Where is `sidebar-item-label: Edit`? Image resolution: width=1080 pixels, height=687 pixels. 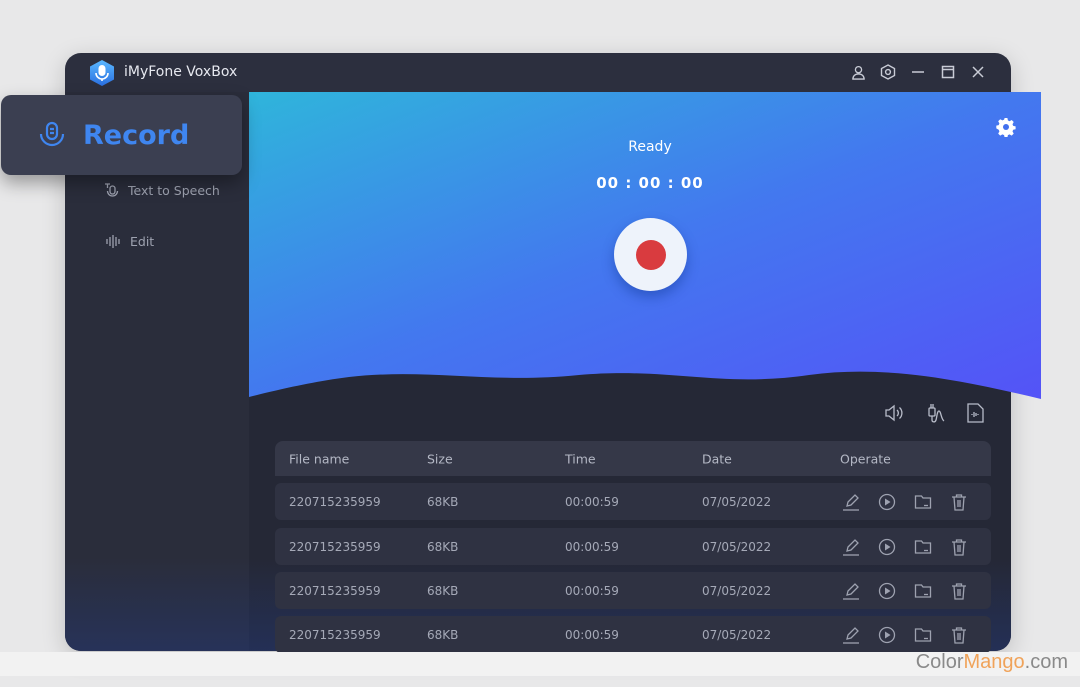
sidebar-item-label: Edit is located at coordinates (142, 241).